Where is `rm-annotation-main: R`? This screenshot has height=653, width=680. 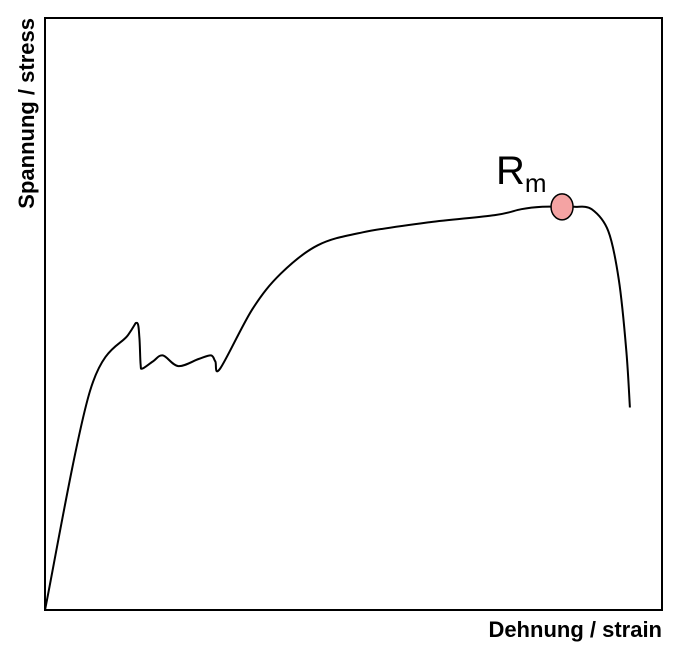 rm-annotation-main: R is located at coordinates (510, 171).